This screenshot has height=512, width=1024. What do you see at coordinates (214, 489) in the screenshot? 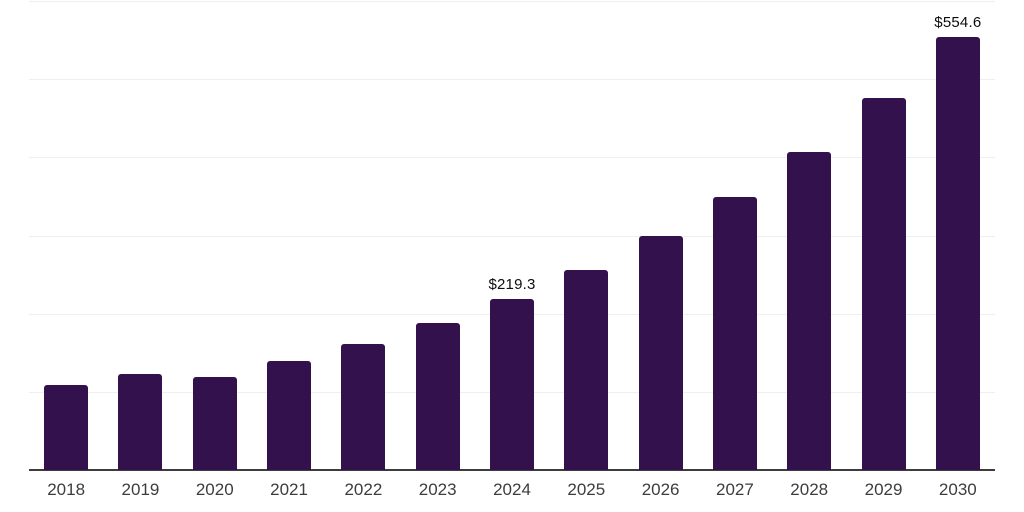
I see `x-tick-label: 2020` at bounding box center [214, 489].